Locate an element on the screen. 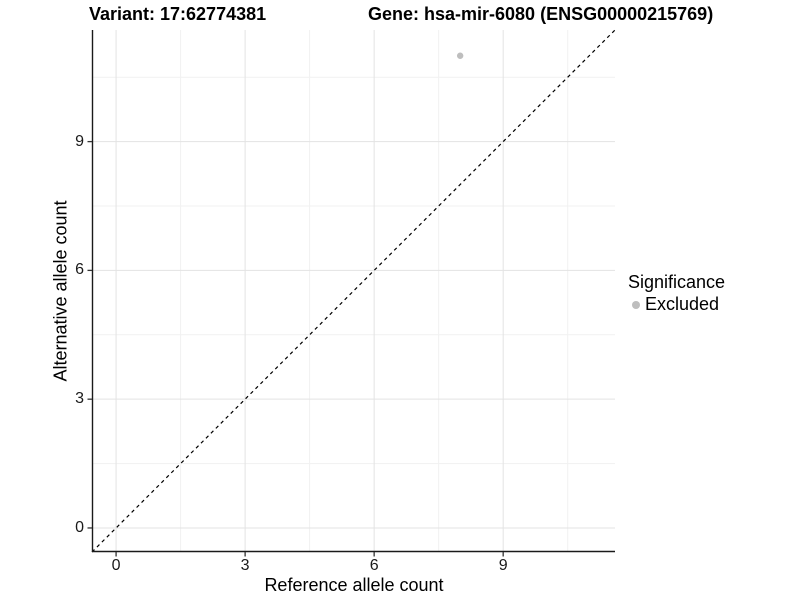 This screenshot has height=600, width=800. x-axis-title: Reference allele count is located at coordinates (354, 585).